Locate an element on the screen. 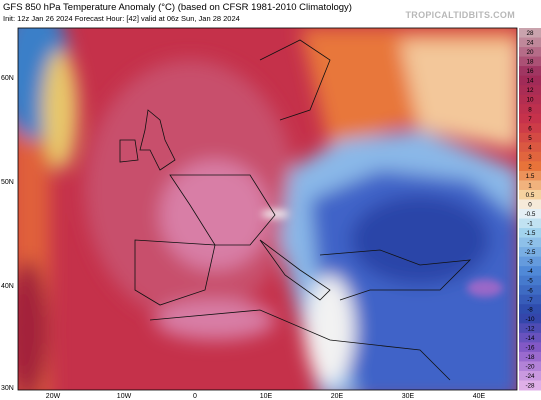 The image size is (541, 400). field-balkan-zero is located at coordinates (330, 330).